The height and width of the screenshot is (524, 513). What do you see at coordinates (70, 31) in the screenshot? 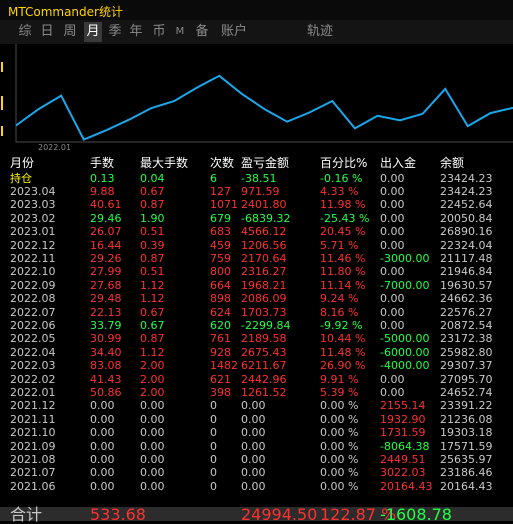
I see `tab-2: 周` at bounding box center [70, 31].